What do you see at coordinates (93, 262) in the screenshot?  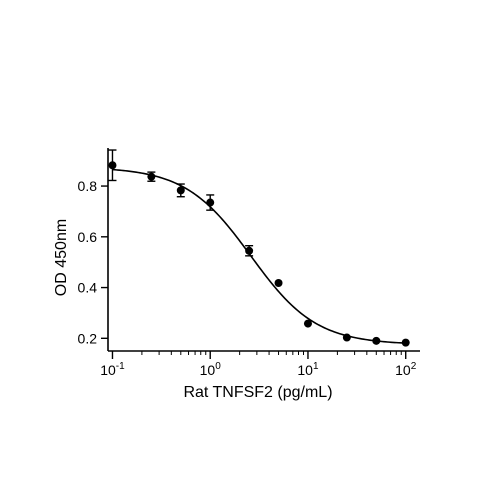 I see `y-ticks: 0.2 0.4 0.6 0.8` at bounding box center [93, 262].